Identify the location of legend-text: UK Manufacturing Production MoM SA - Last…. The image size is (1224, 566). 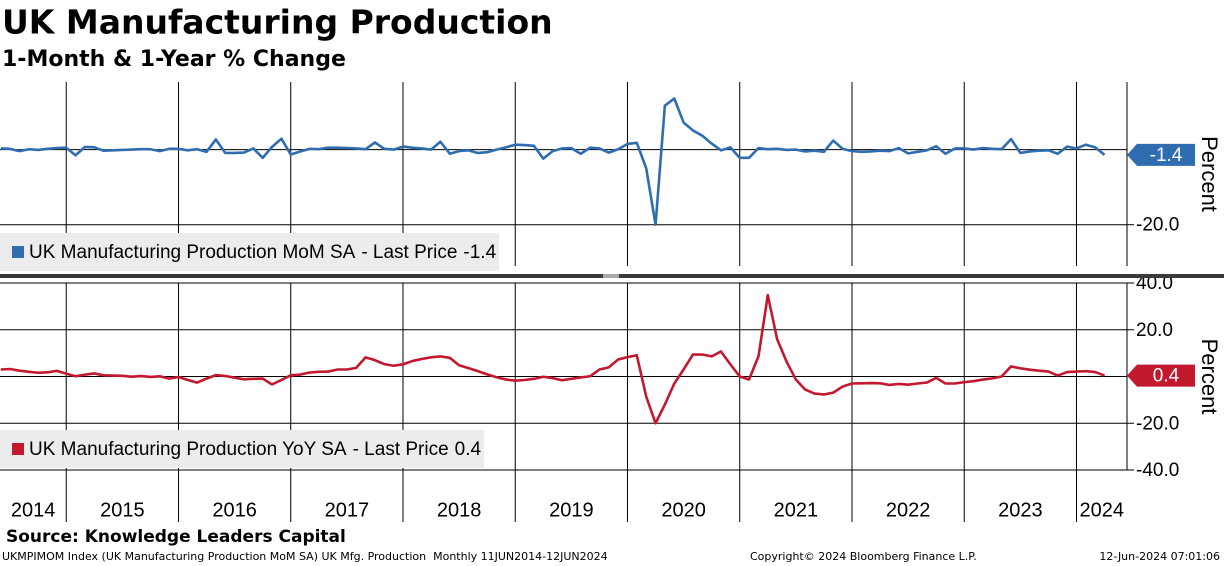
(263, 252).